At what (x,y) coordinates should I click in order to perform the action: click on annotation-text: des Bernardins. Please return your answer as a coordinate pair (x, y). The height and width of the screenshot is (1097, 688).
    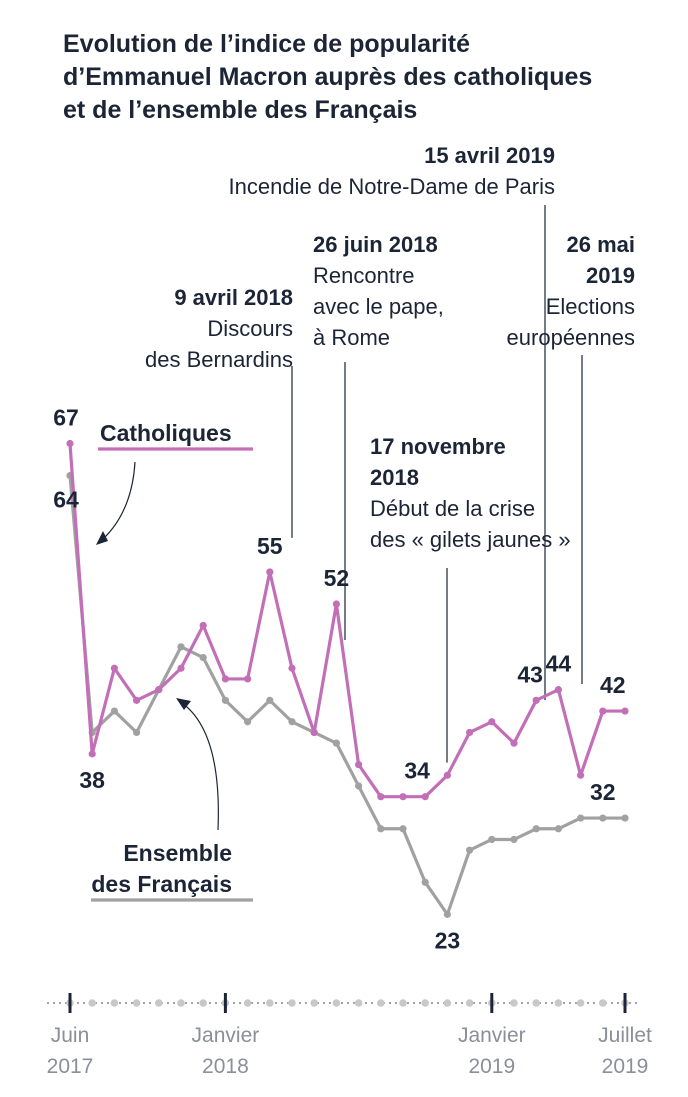
    Looking at the image, I should click on (219, 359).